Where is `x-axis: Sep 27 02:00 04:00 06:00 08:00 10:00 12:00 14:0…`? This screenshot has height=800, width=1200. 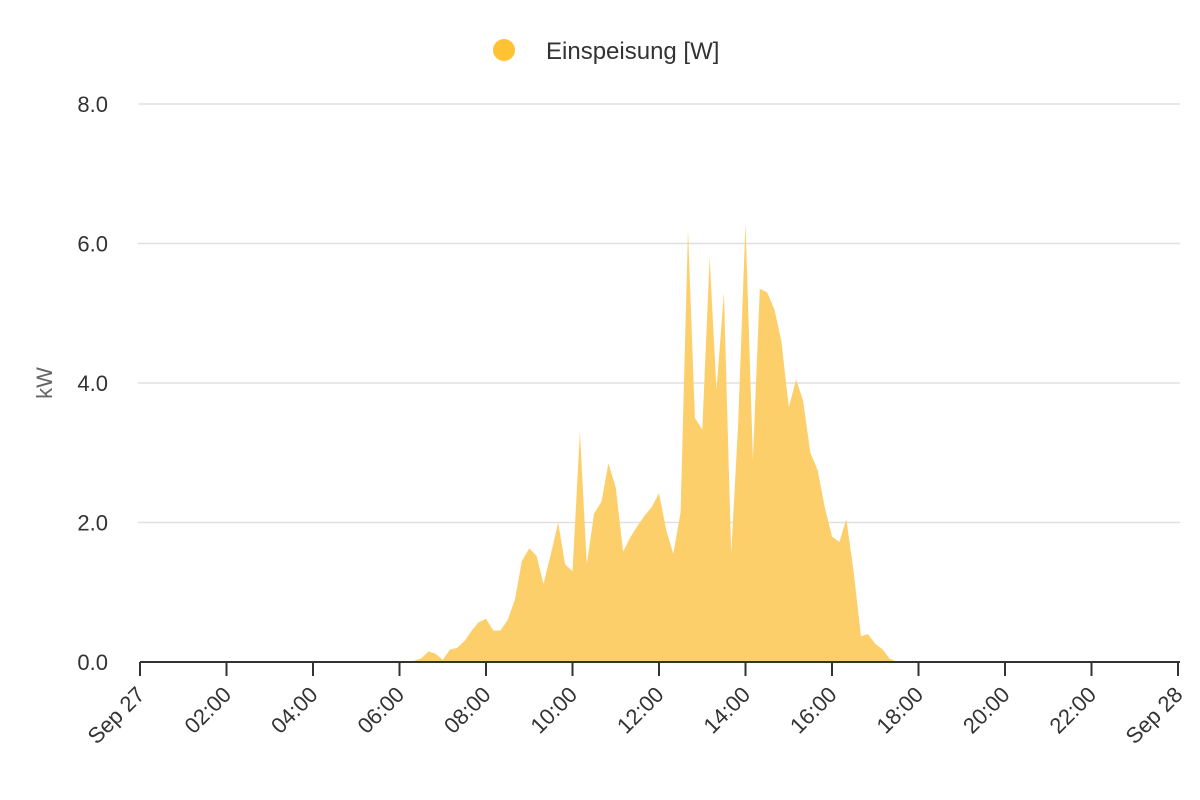 x-axis: Sep 27 02:00 04:00 06:00 08:00 10:00 12:00 14:0… is located at coordinates (635, 705).